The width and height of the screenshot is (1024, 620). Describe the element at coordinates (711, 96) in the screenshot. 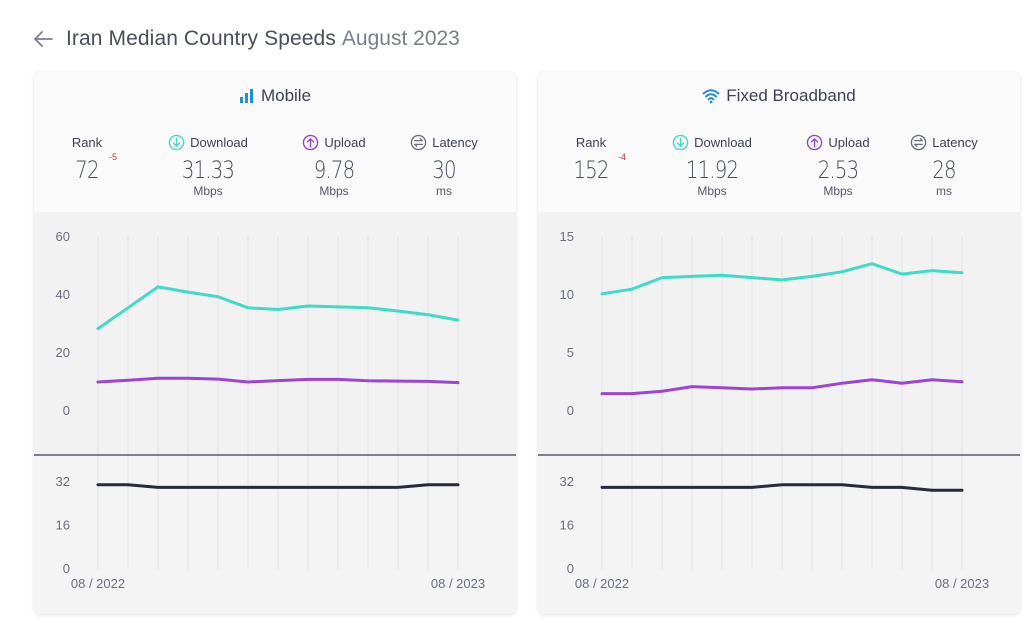

I see `wifi-icon` at that location.